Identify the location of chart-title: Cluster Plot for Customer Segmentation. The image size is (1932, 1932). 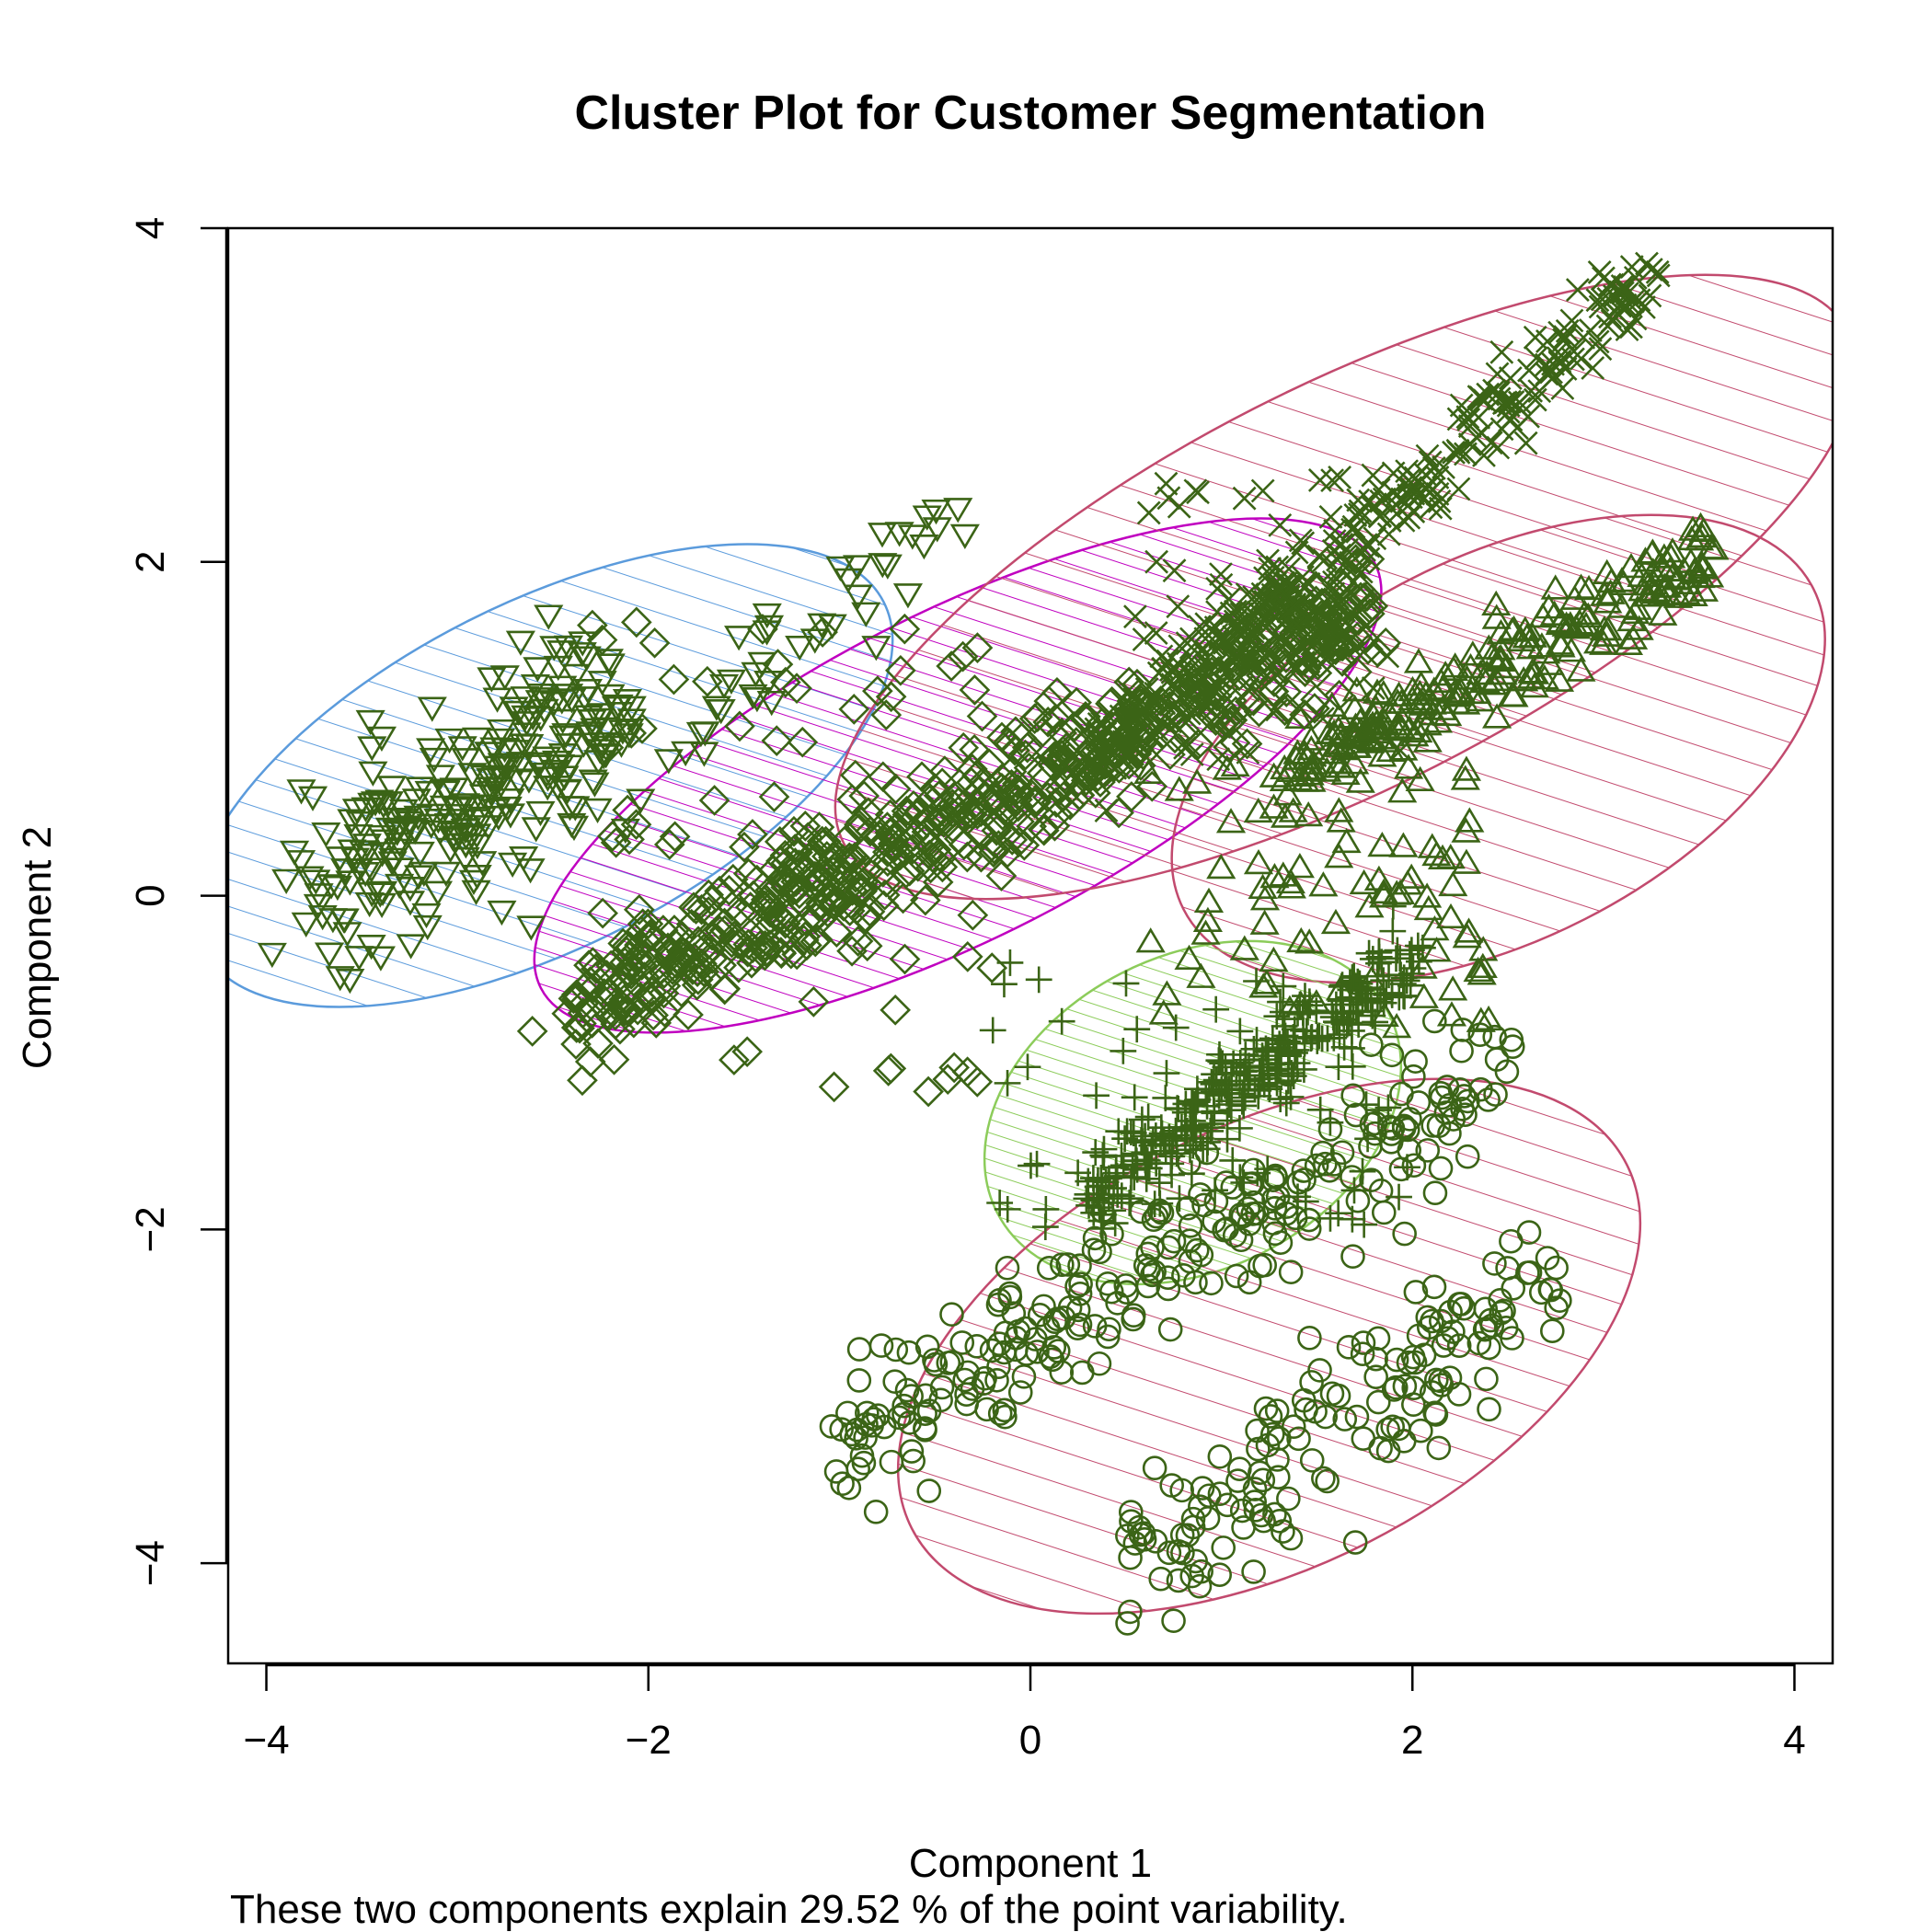
(1031, 113).